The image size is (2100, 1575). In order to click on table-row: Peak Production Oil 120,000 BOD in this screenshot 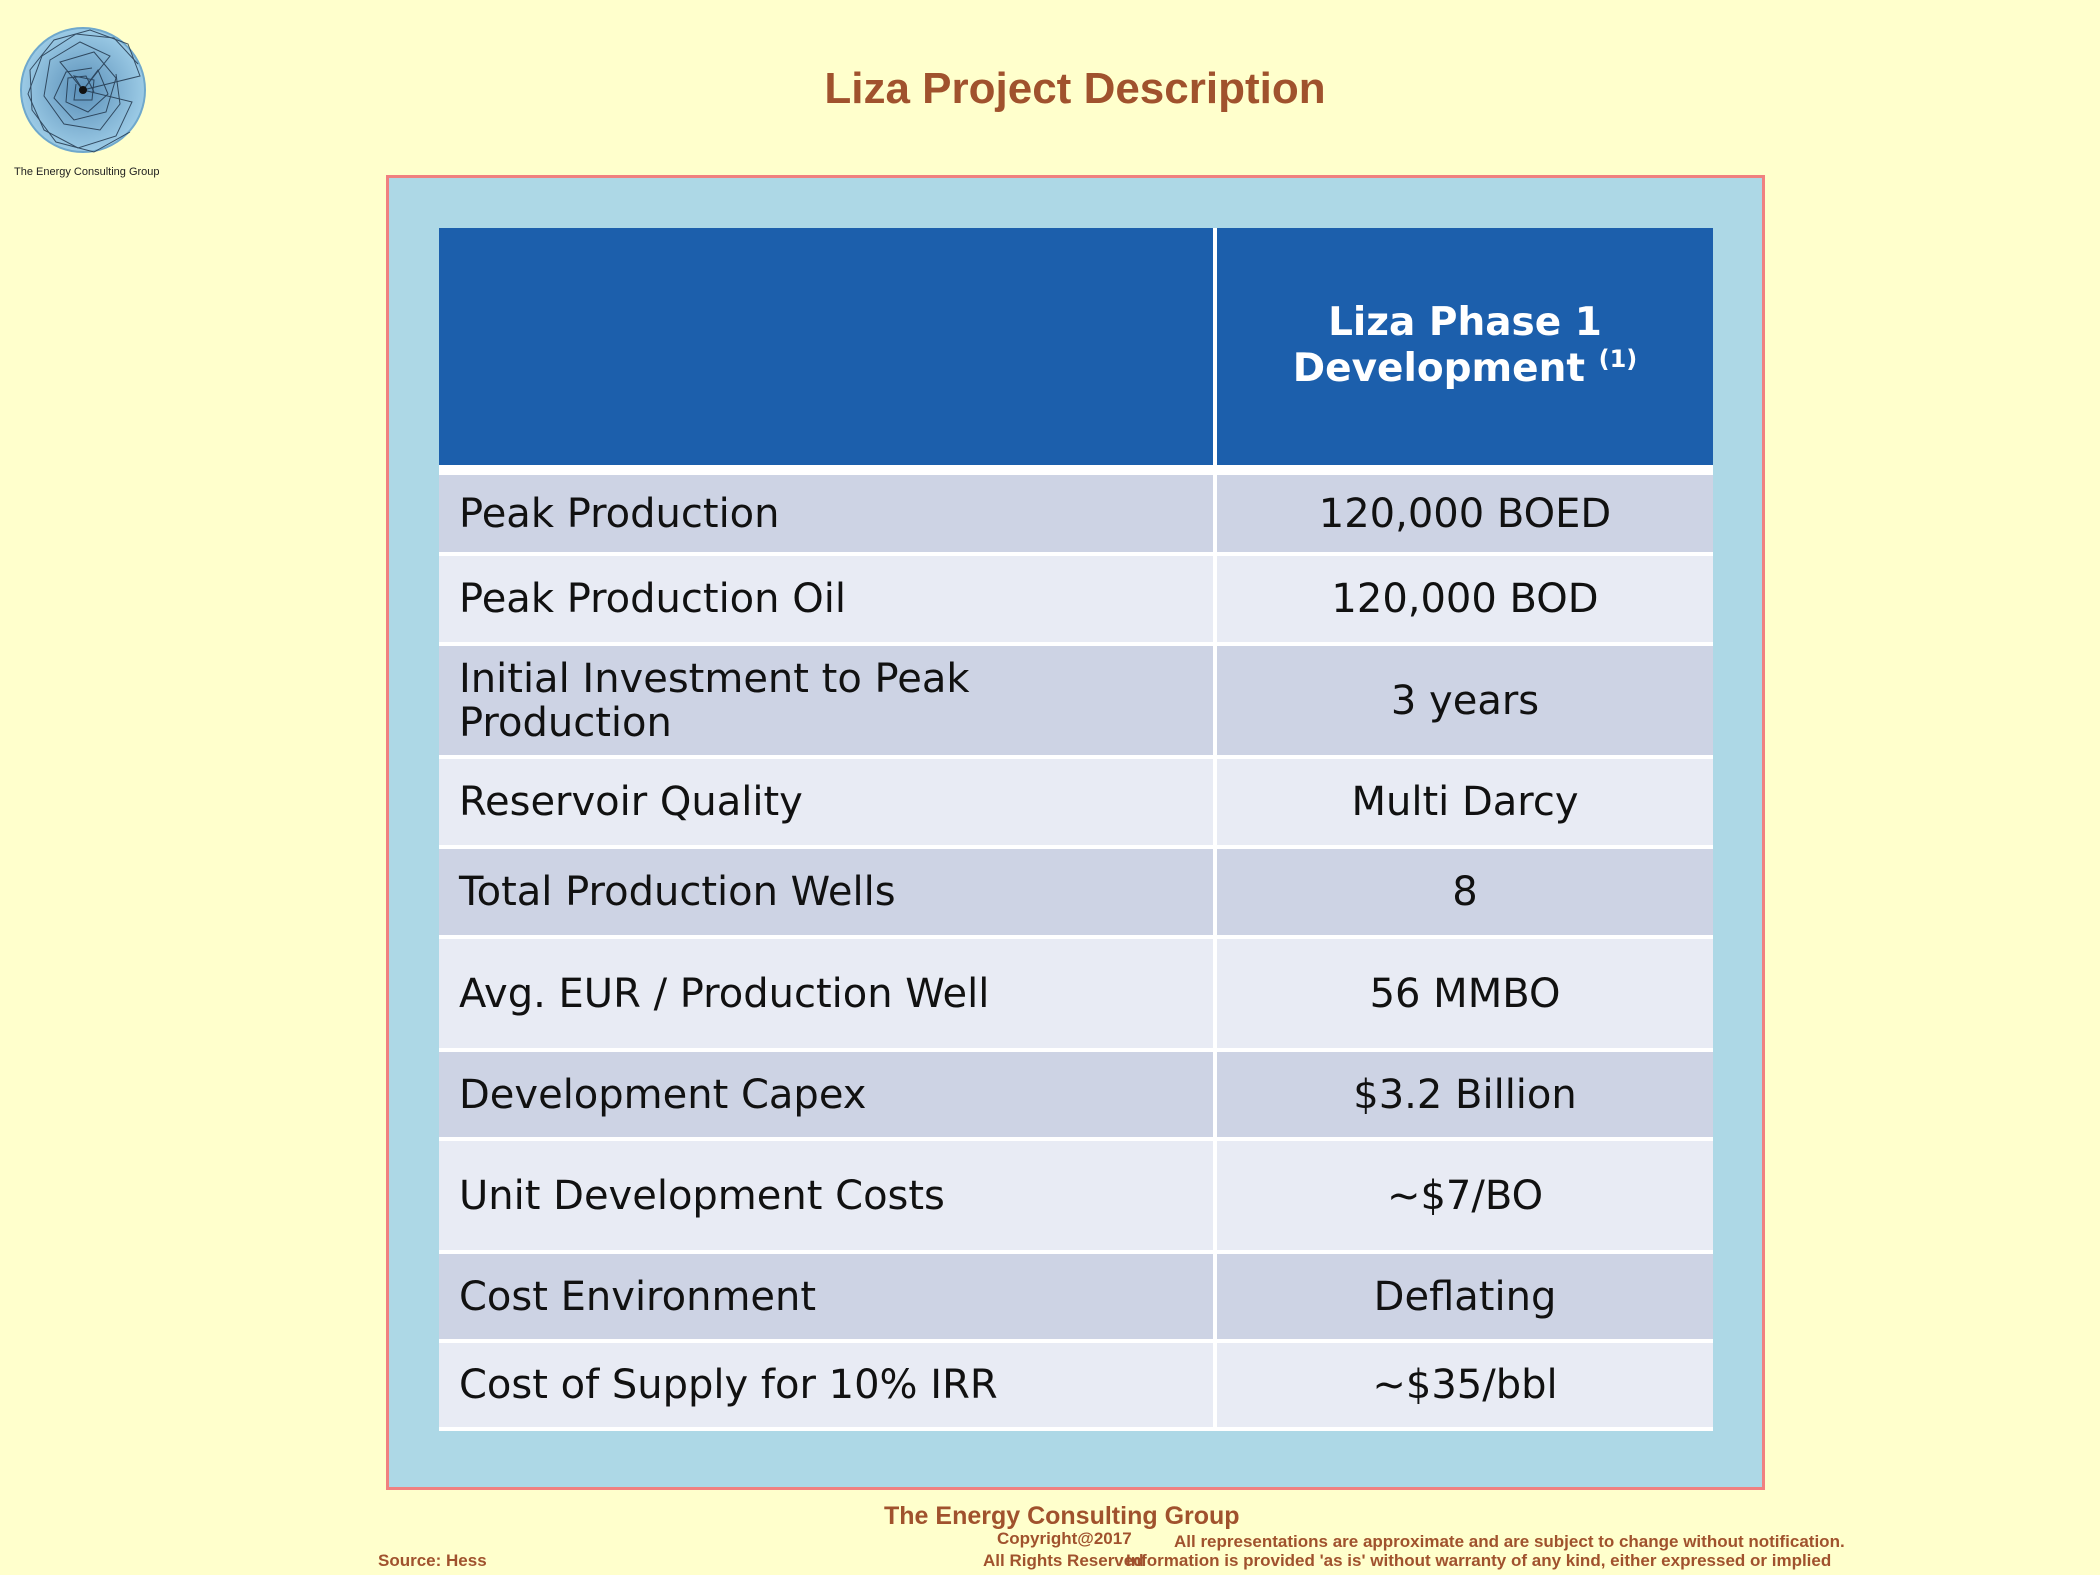, I will do `click(1076, 600)`.